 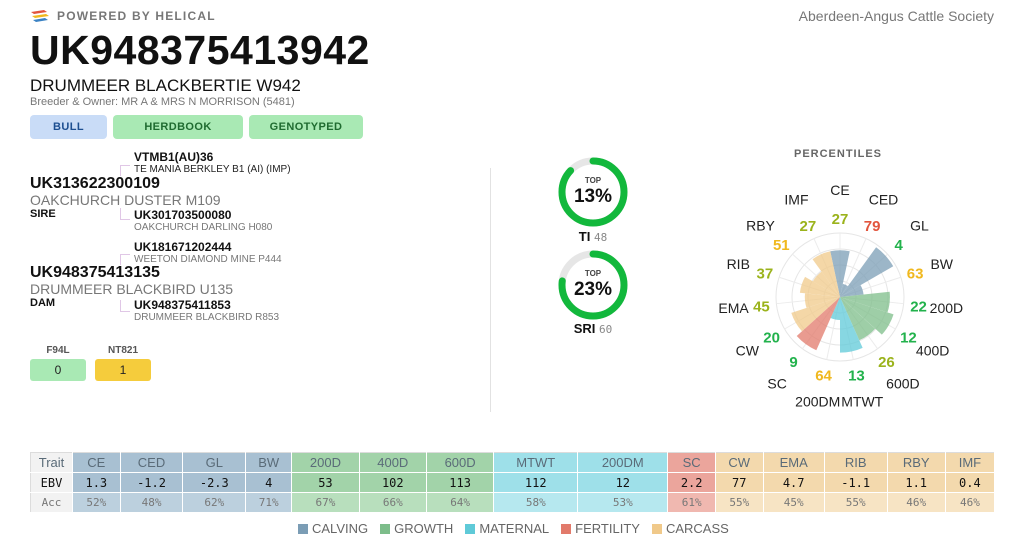 I want to click on percentile-trait-label: SC, so click(x=776, y=384).